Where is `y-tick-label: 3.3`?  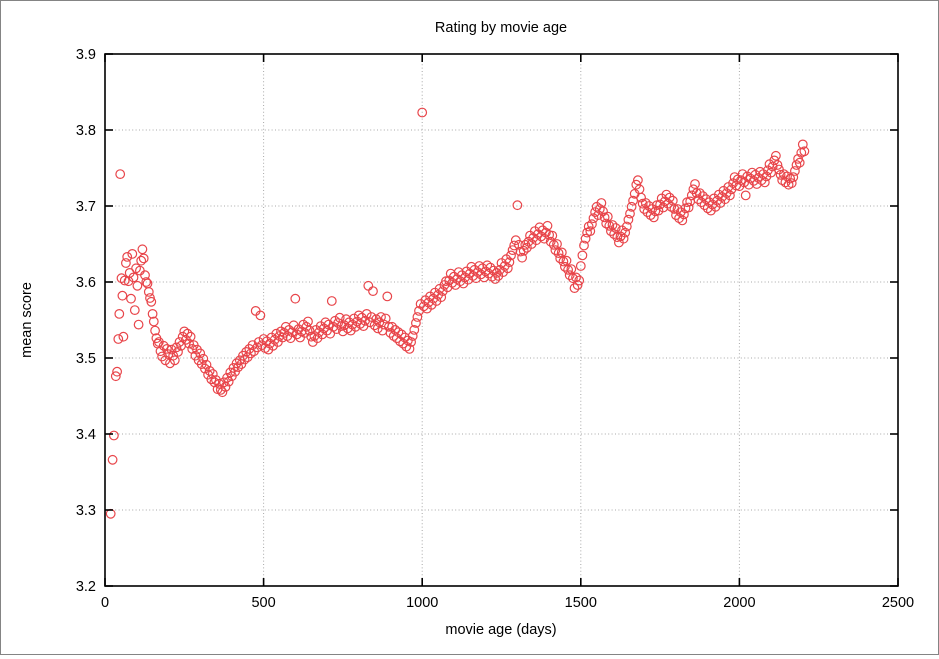 y-tick-label: 3.3 is located at coordinates (86, 511).